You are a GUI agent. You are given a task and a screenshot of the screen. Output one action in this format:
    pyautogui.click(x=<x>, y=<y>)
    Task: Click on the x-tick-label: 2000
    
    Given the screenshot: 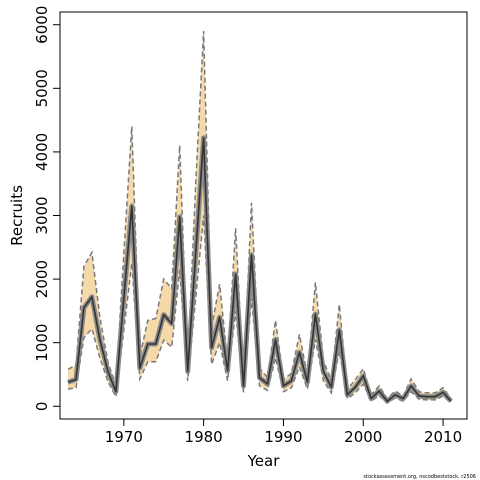 What is the action you would take?
    pyautogui.click(x=363, y=437)
    